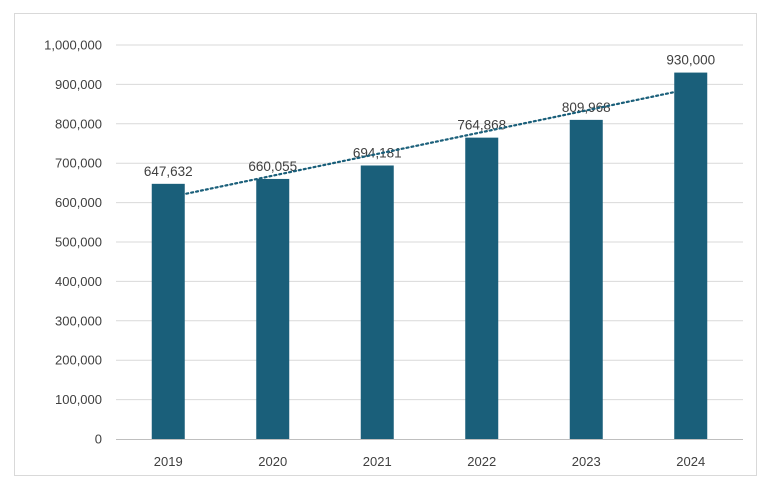 This screenshot has width=771, height=489. I want to click on x-tick-label: 2023, so click(586, 461).